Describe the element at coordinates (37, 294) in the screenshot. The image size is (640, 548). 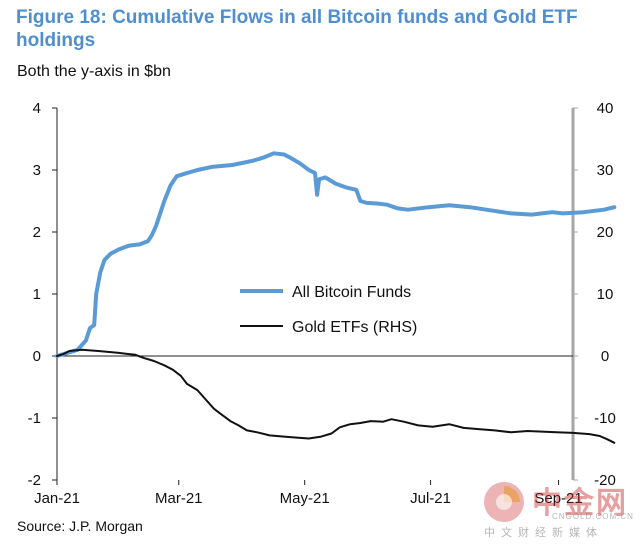
I see `left-tick-label: 1` at that location.